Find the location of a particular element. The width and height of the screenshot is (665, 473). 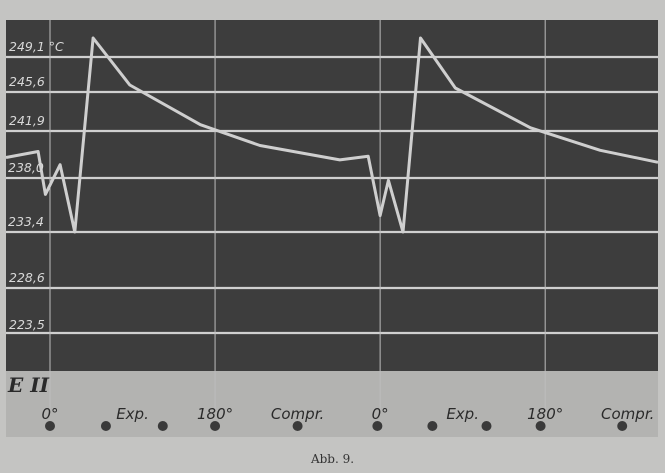

panel-label: E II is located at coordinates (28, 385).